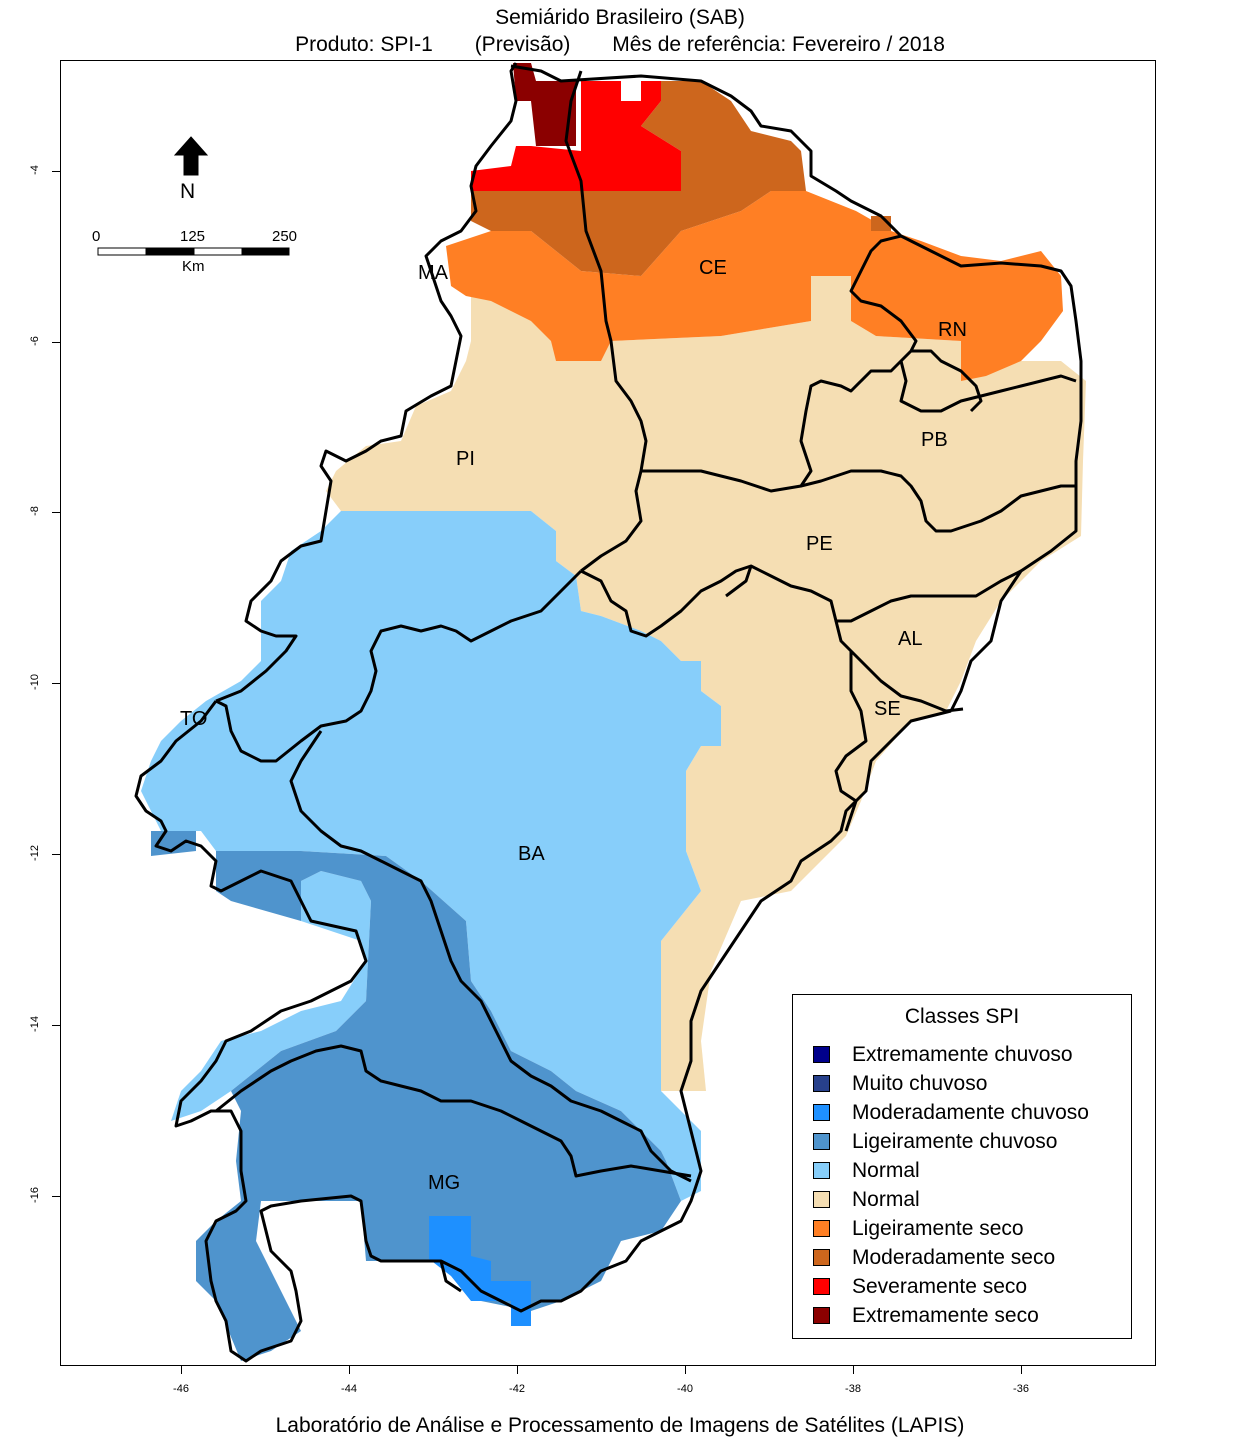 The height and width of the screenshot is (1440, 1240). What do you see at coordinates (620, 17) in the screenshot?
I see `map-title: Semiárido Brasileiro (SAB)` at bounding box center [620, 17].